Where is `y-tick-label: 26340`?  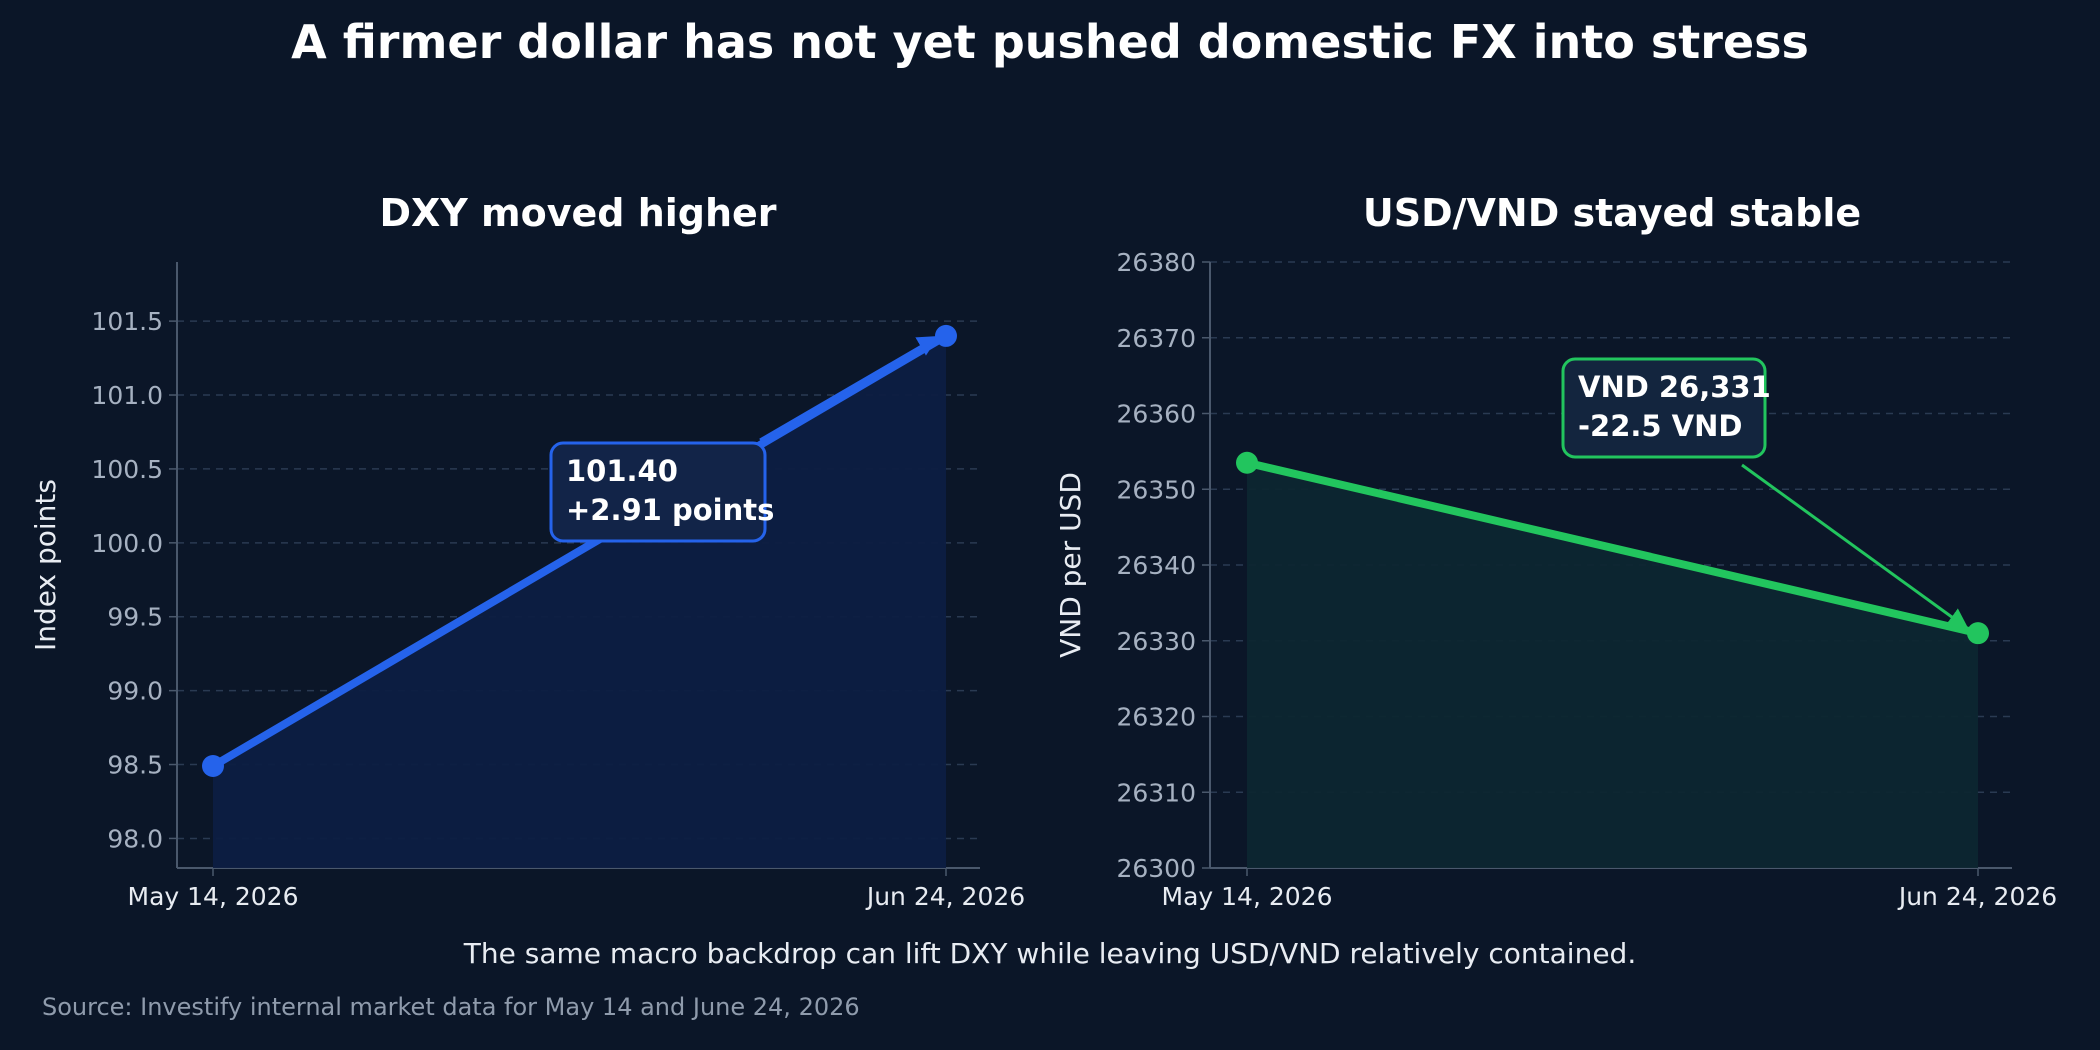
y-tick-label: 26340 is located at coordinates (1156, 565).